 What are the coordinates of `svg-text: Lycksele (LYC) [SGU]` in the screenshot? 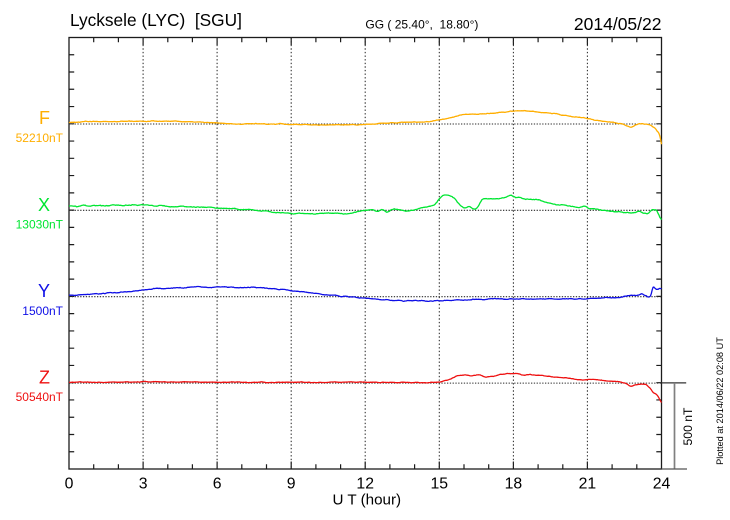 It's located at (156, 20).